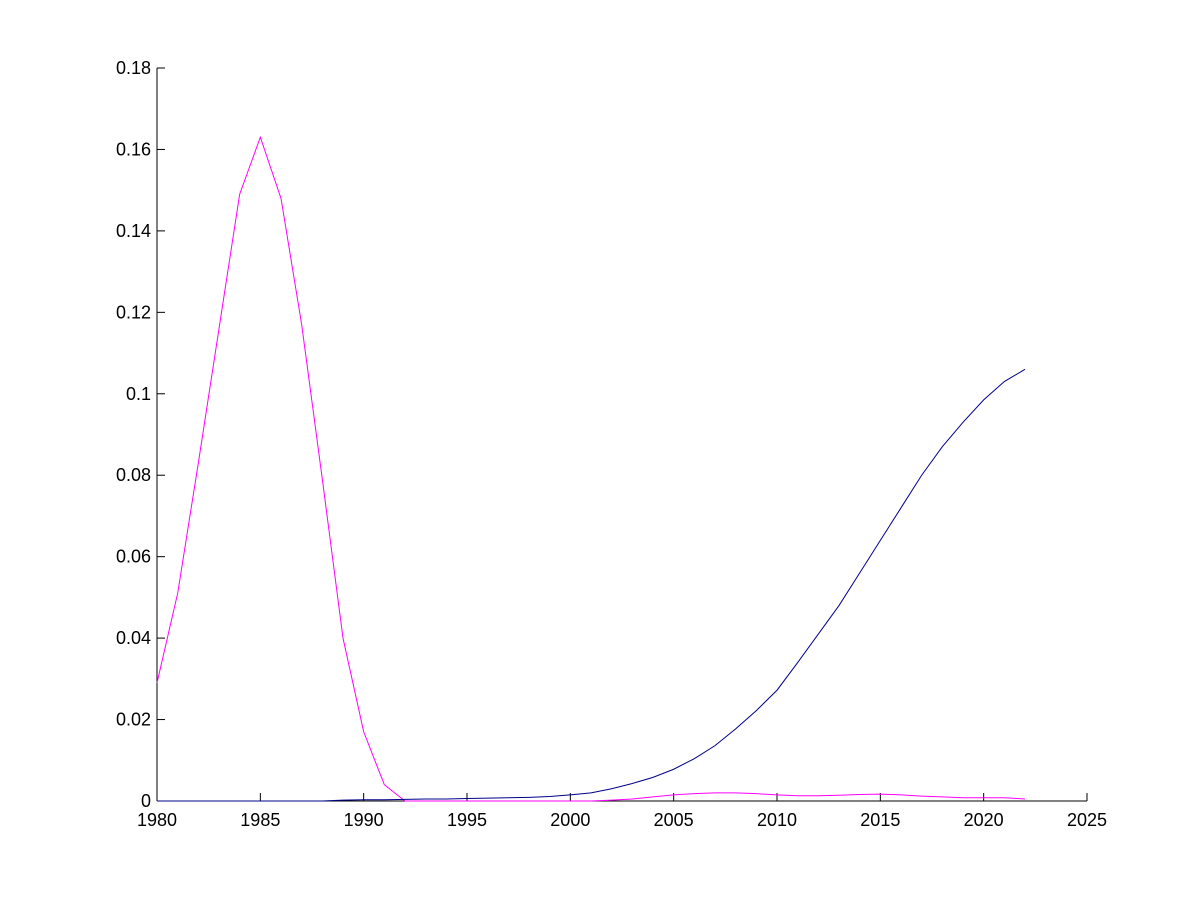 This screenshot has width=1200, height=900. Describe the element at coordinates (880, 820) in the screenshot. I see `x-tick-label: 2015` at that location.